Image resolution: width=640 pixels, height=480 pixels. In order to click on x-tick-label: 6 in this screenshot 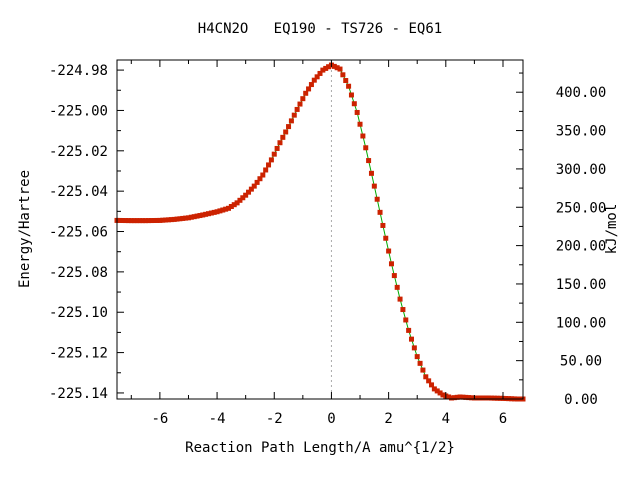, I will do `click(503, 419)`.